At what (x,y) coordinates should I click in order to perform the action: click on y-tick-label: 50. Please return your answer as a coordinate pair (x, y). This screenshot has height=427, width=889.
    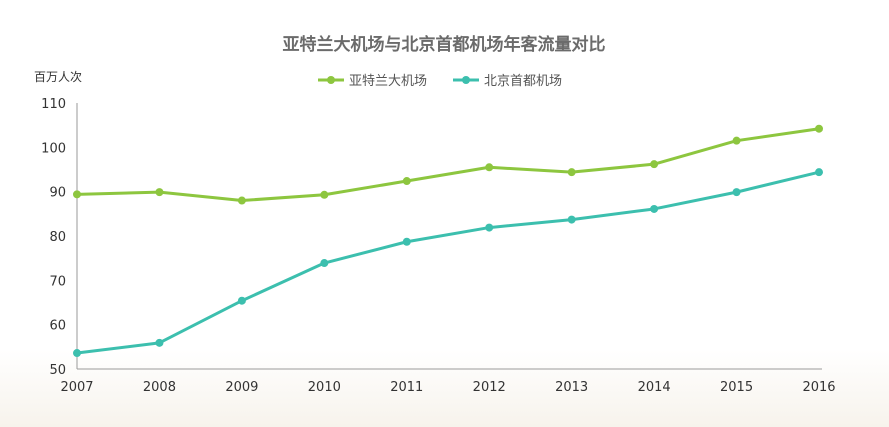
    Looking at the image, I should click on (57, 370).